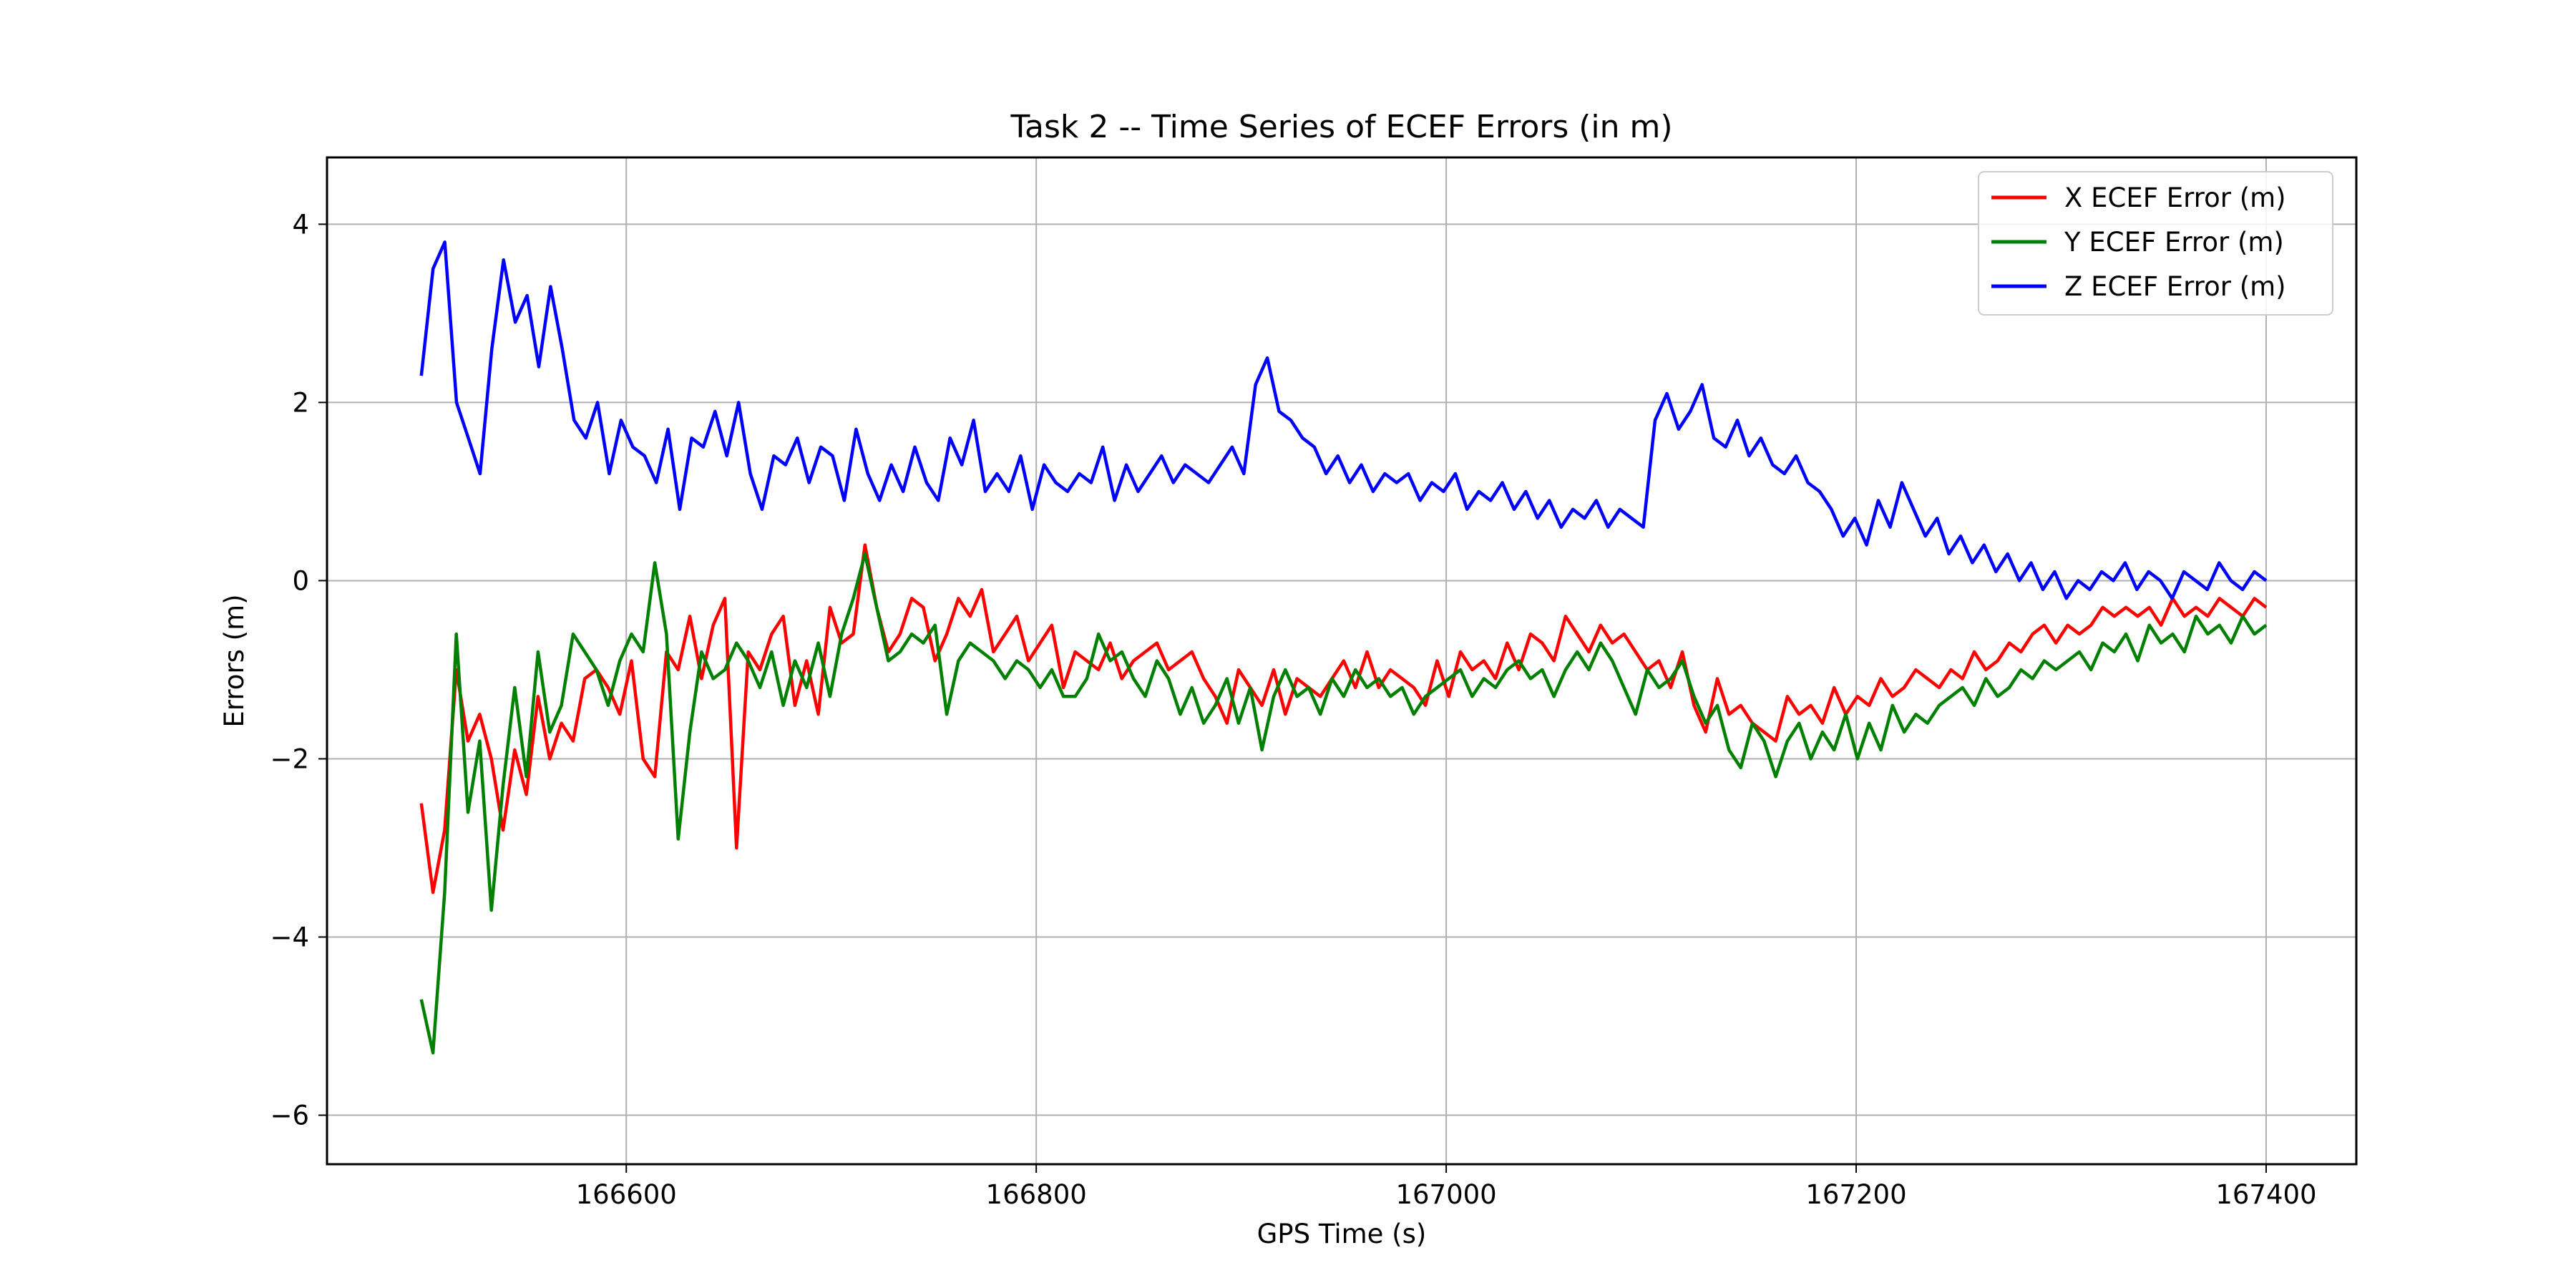  What do you see at coordinates (2265, 1194) in the screenshot?
I see `x-tick-label: 167400` at bounding box center [2265, 1194].